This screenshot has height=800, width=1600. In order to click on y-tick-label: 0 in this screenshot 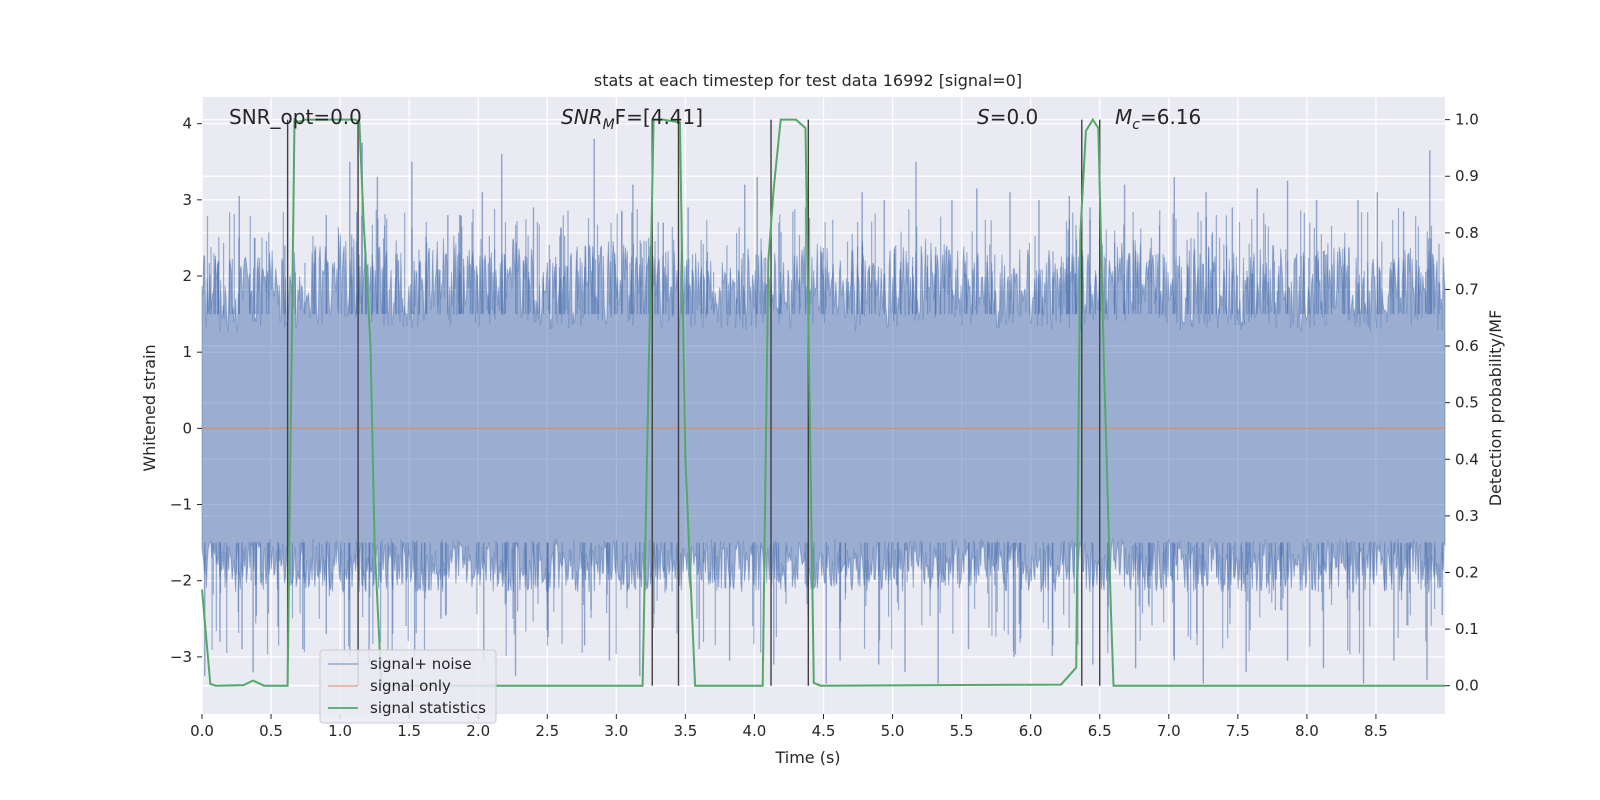, I will do `click(187, 428)`.